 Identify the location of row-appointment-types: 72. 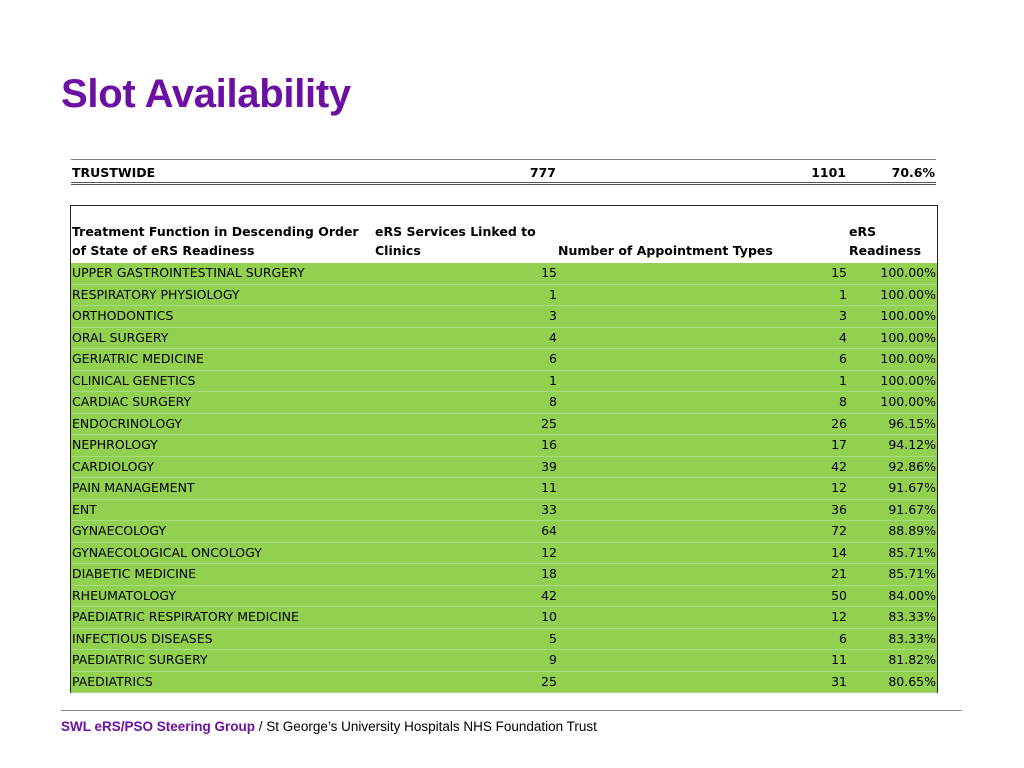
(839, 530).